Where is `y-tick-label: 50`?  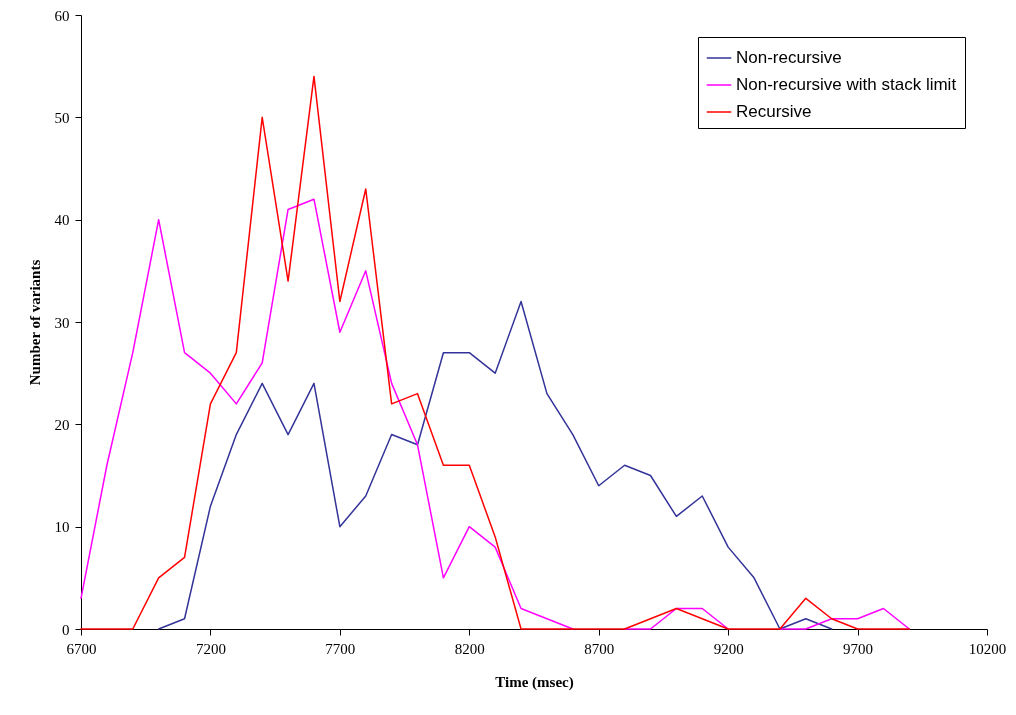 y-tick-label: 50 is located at coordinates (62, 117).